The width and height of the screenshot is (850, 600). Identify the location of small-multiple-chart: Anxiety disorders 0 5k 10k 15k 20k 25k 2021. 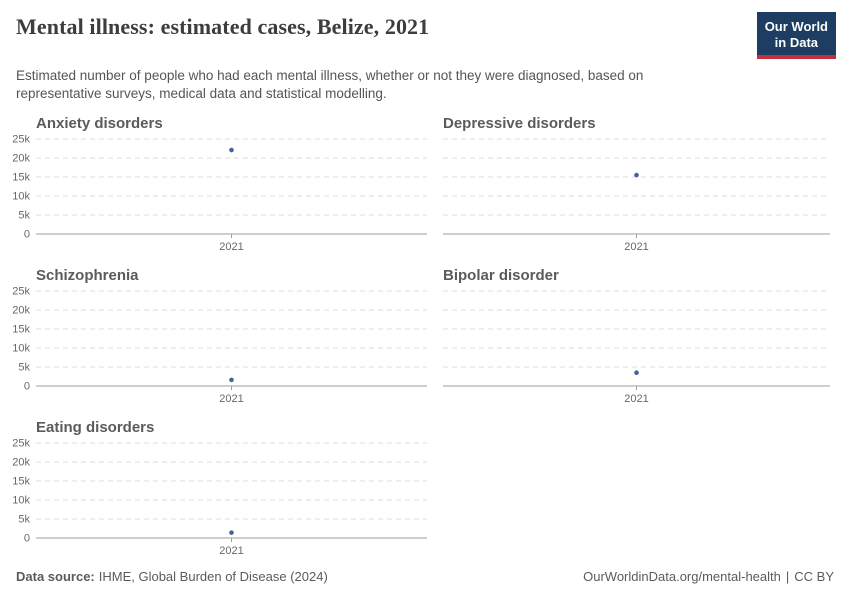
(219, 185).